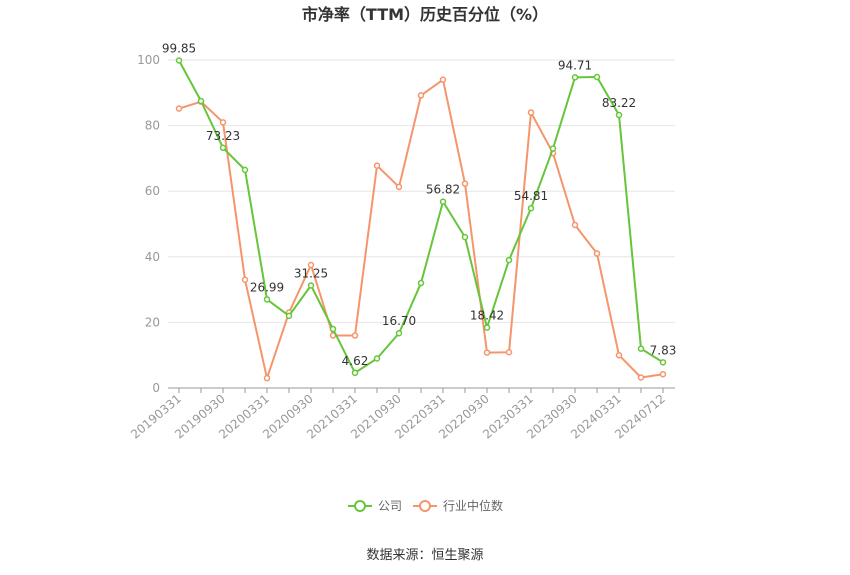 The height and width of the screenshot is (575, 850). I want to click on data-label-2: 73.23, so click(223, 136).